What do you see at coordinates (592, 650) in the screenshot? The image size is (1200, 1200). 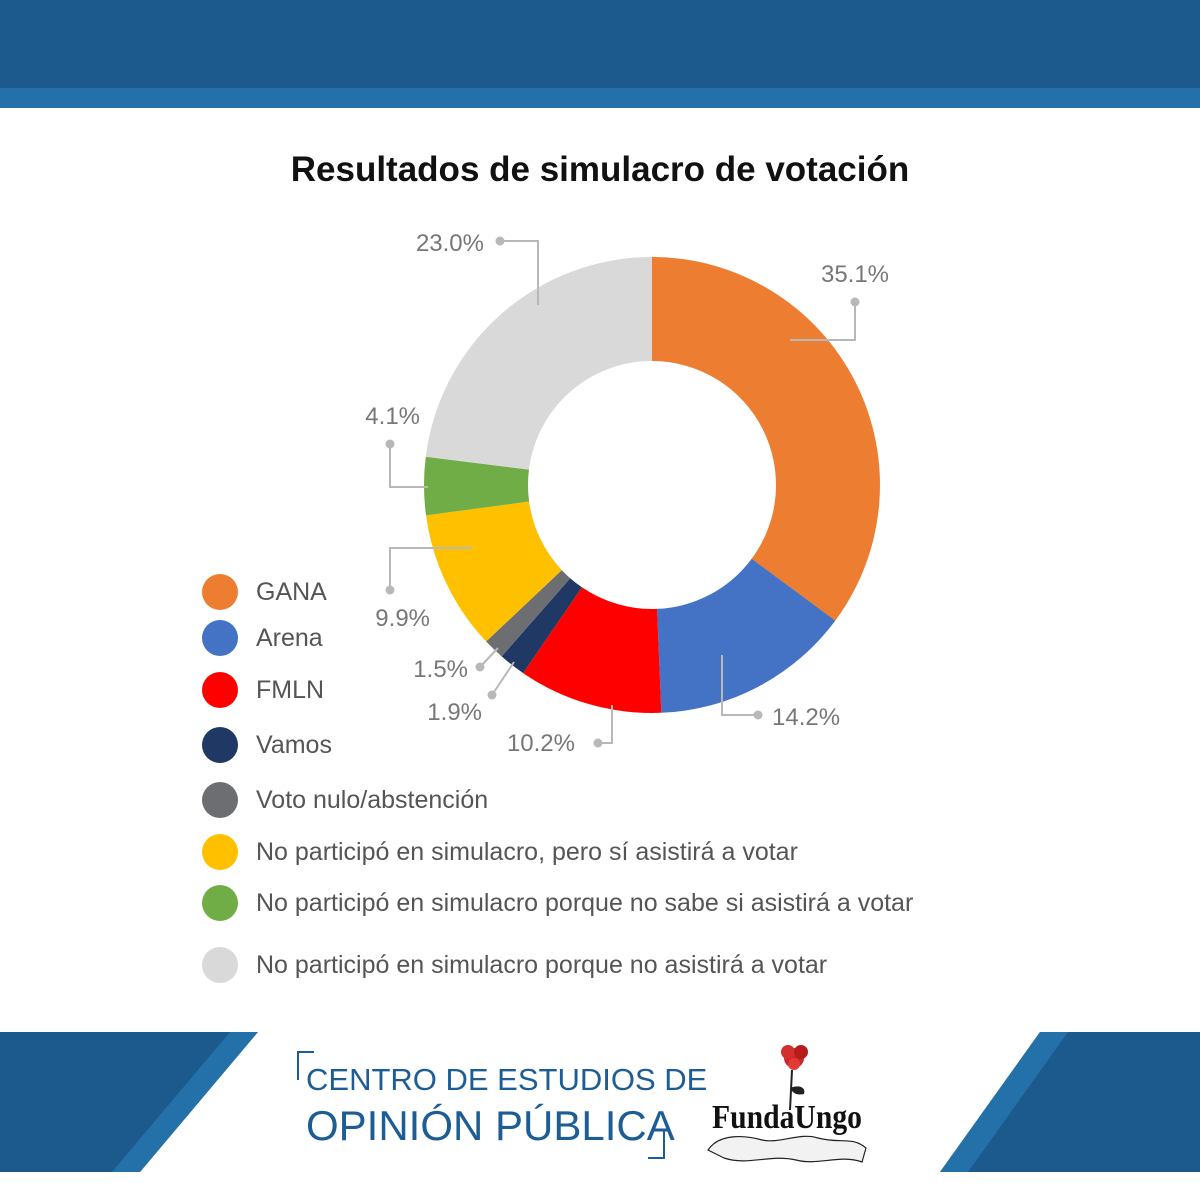 I see `donut-slice-fmln` at bounding box center [592, 650].